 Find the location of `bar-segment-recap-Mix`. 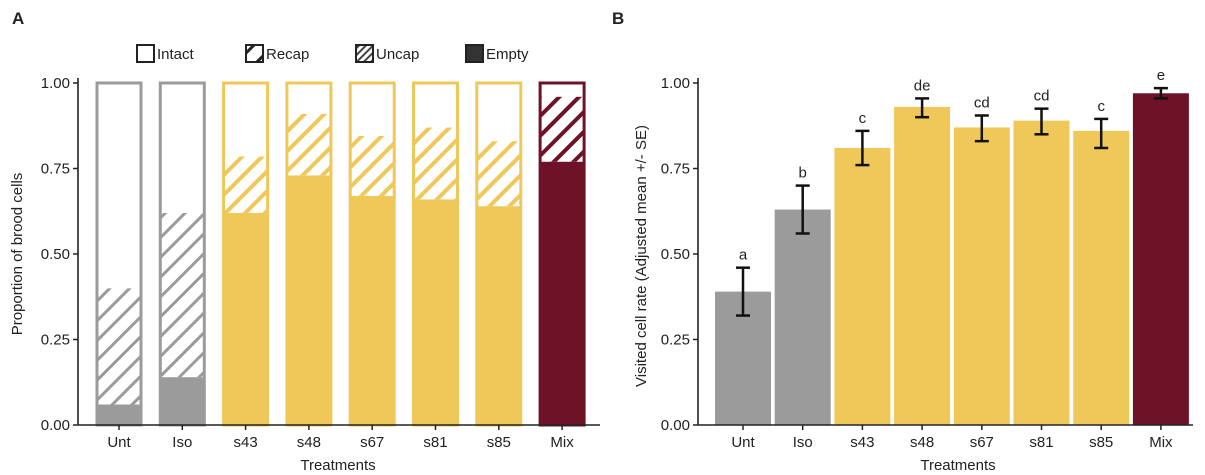

bar-segment-recap-Mix is located at coordinates (562, 129).